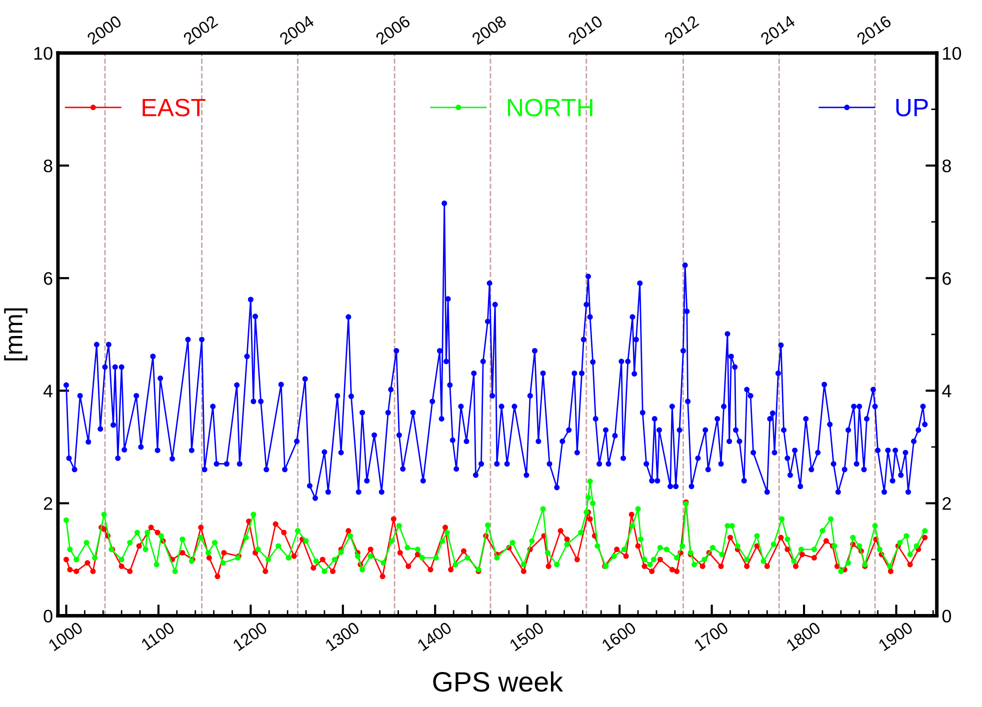 The height and width of the screenshot is (707, 982). Describe the element at coordinates (912, 107) in the screenshot. I see `legend-label: UP` at that location.